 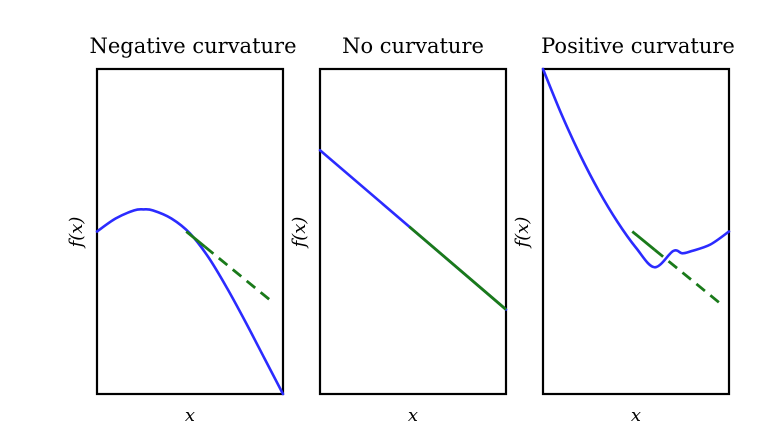 What do you see at coordinates (192, 46) in the screenshot?
I see `panel-title: Negative curvature` at bounding box center [192, 46].